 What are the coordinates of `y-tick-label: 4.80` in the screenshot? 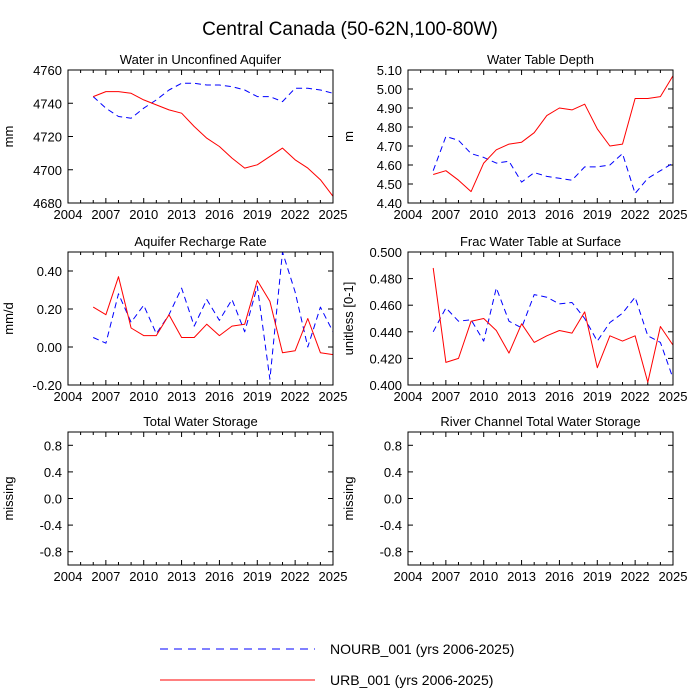 It's located at (389, 127).